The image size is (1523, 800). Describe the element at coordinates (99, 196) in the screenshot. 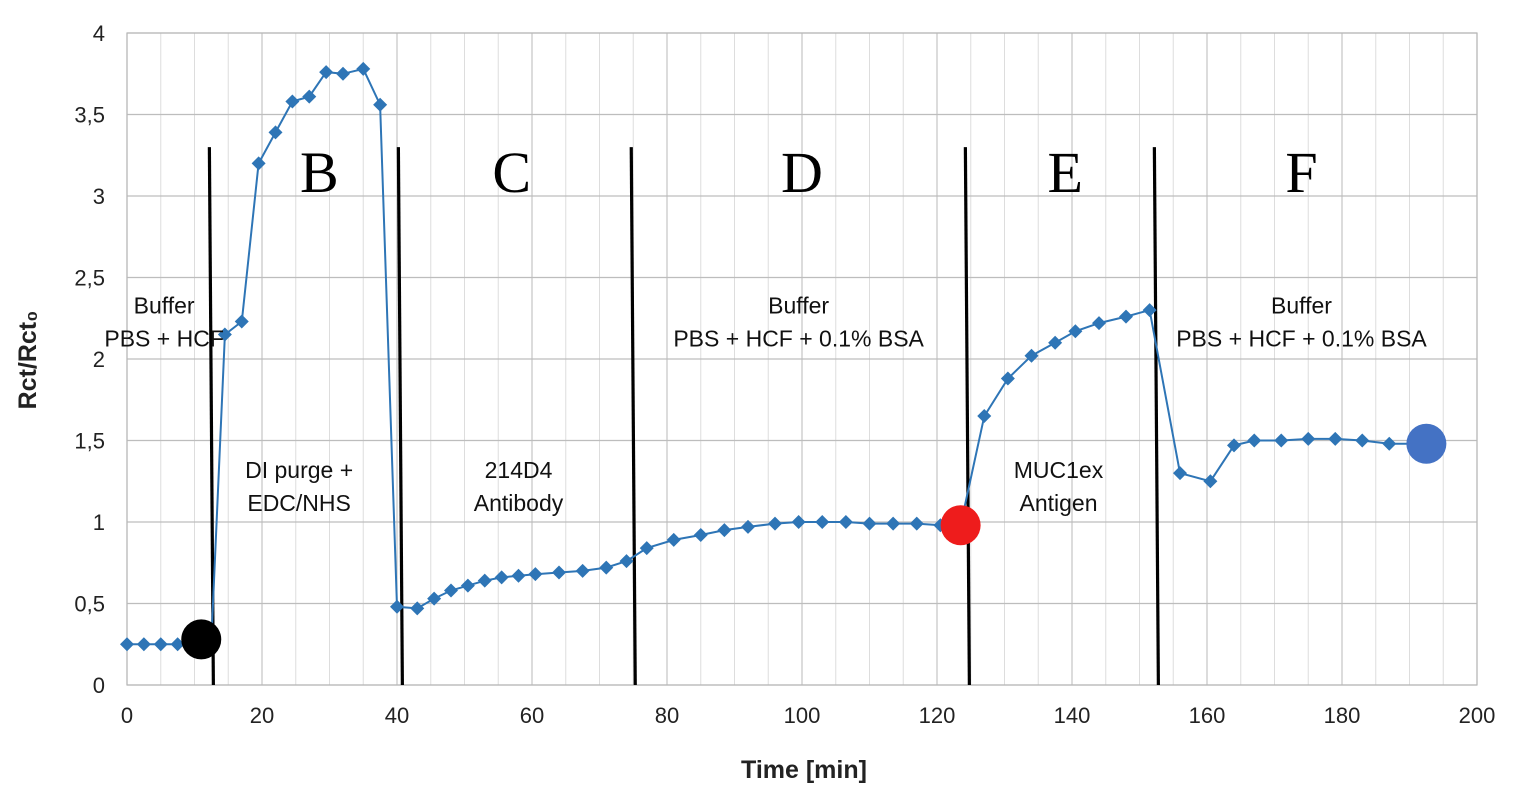

I see `y-tick-label: 3` at that location.